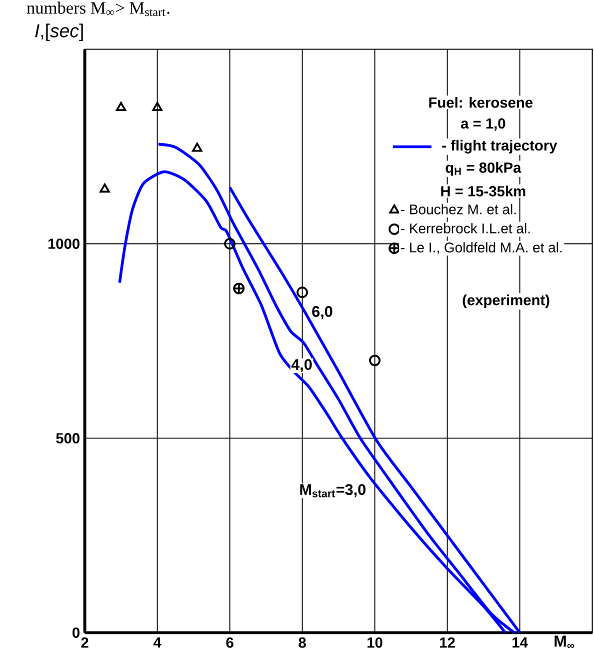 The image size is (594, 662). I want to click on annotation: Fuel: kerosene, so click(480, 102).